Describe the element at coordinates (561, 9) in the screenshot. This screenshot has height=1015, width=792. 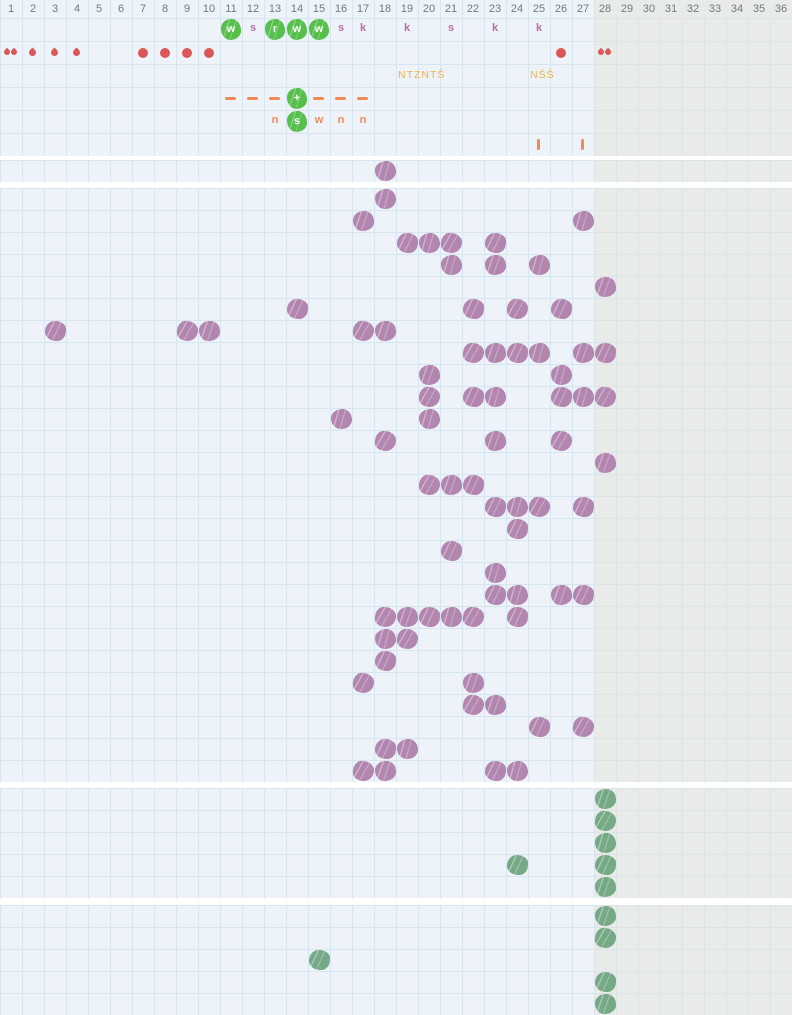
I see `column-header-26: 26` at that location.